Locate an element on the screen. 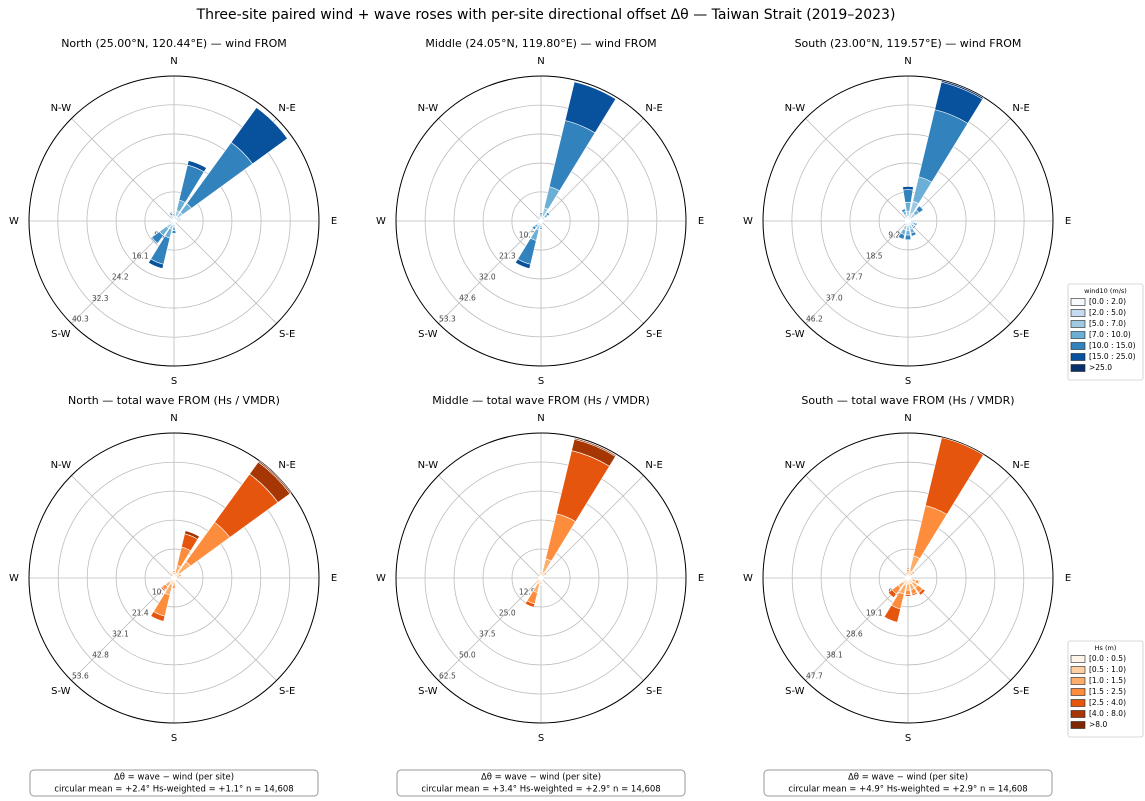 The width and height of the screenshot is (1145, 801). legend-label: [7.0 : 10.0) is located at coordinates (1110, 334).